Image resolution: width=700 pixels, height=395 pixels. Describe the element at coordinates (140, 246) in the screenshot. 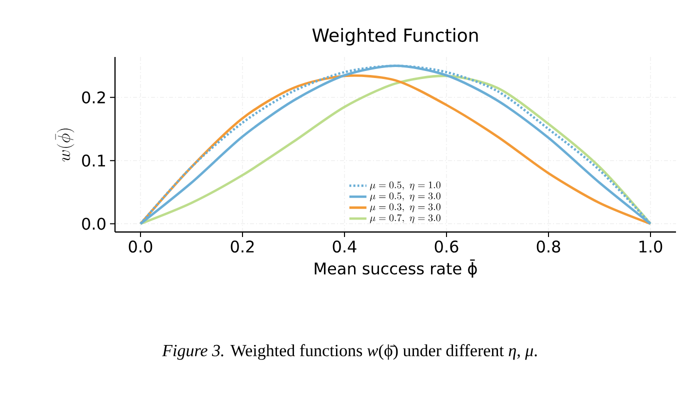

I see `x-tick-label: 0.0` at that location.